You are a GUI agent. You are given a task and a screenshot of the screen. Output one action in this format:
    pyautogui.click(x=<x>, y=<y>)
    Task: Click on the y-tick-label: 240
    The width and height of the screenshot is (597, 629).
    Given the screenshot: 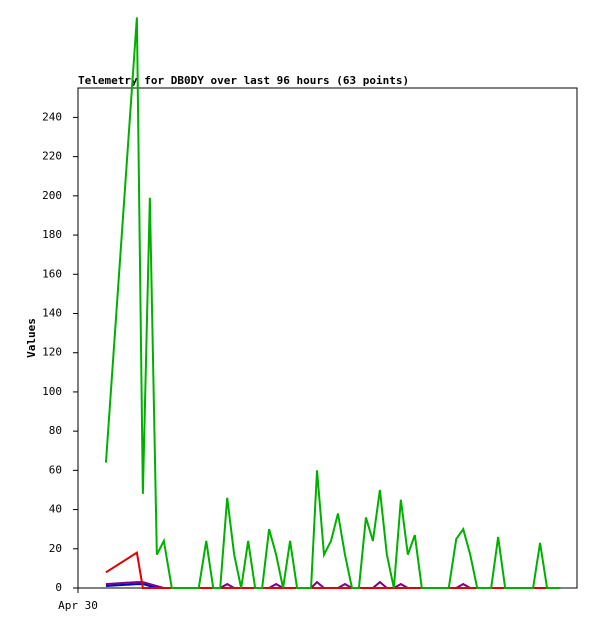 What is the action you would take?
    pyautogui.click(x=52, y=116)
    